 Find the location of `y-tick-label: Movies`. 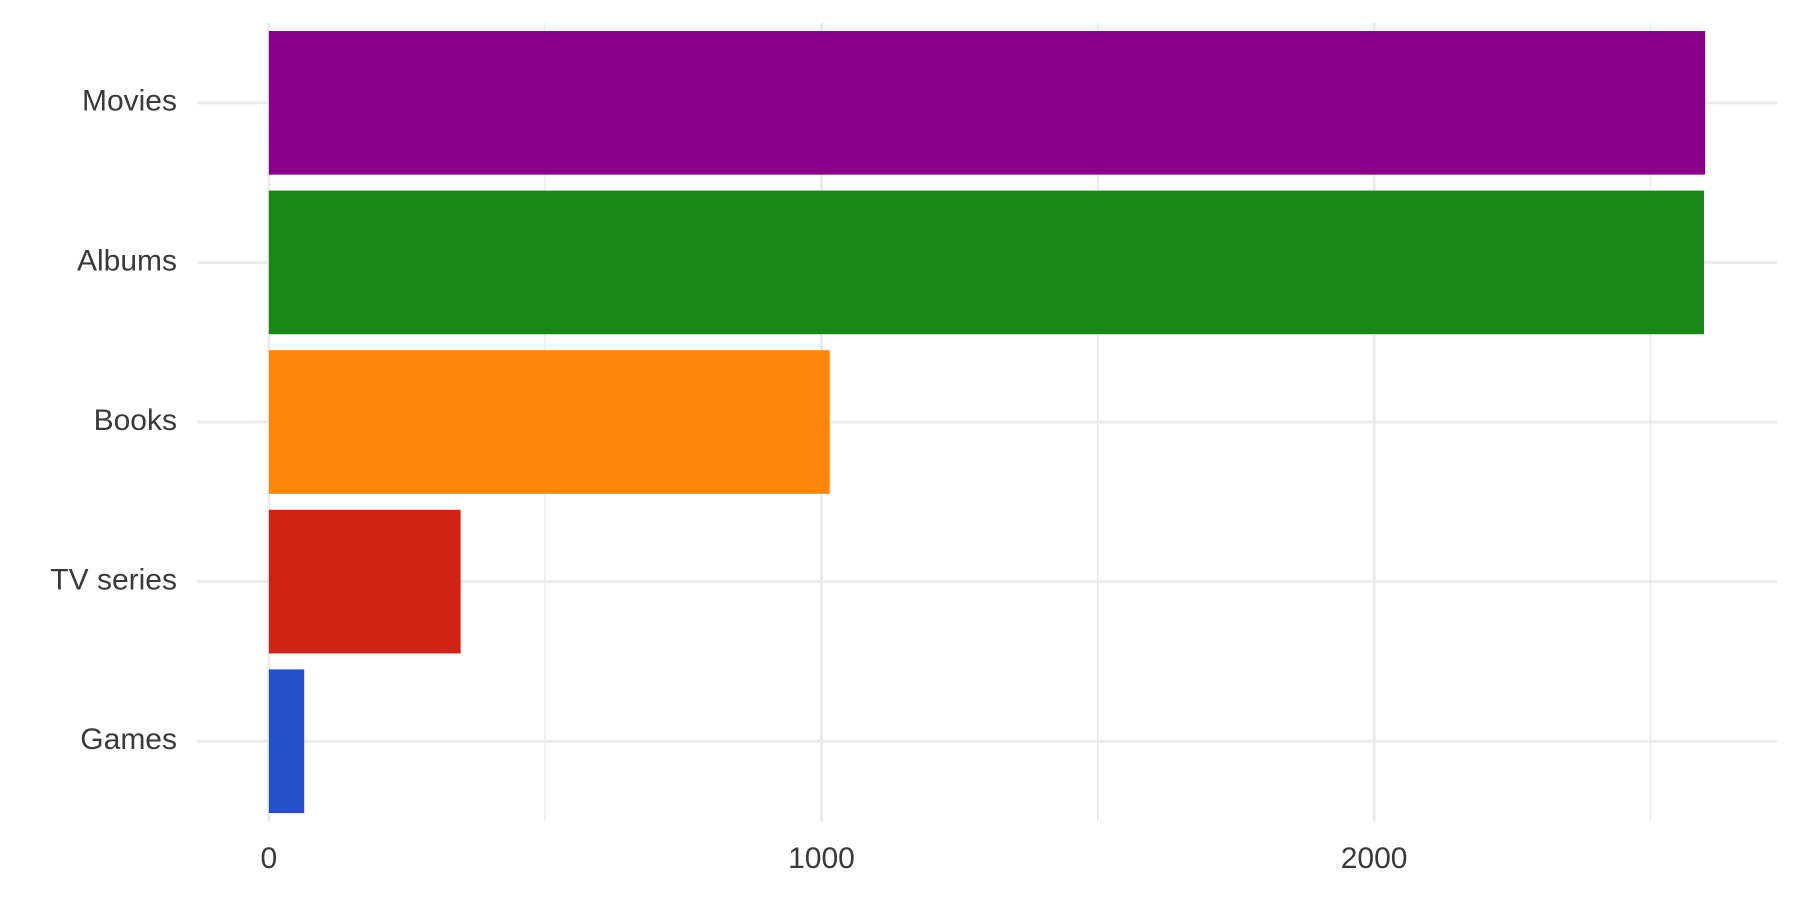

y-tick-label: Movies is located at coordinates (129, 101).